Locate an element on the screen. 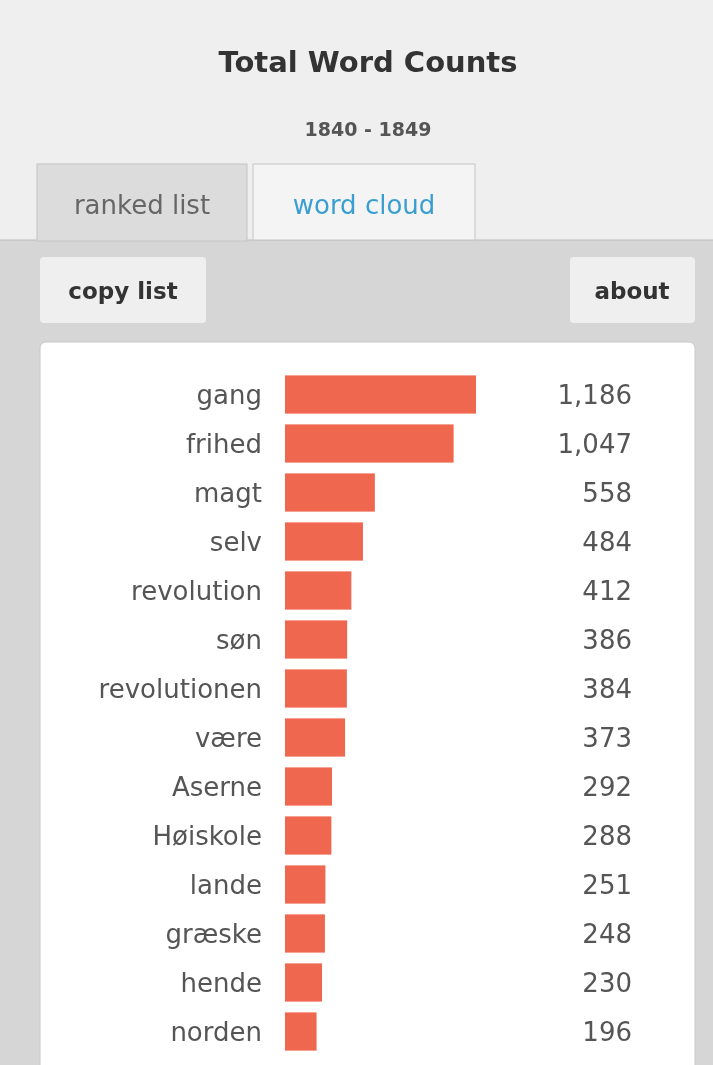  y-tick-label: græske is located at coordinates (213, 933).